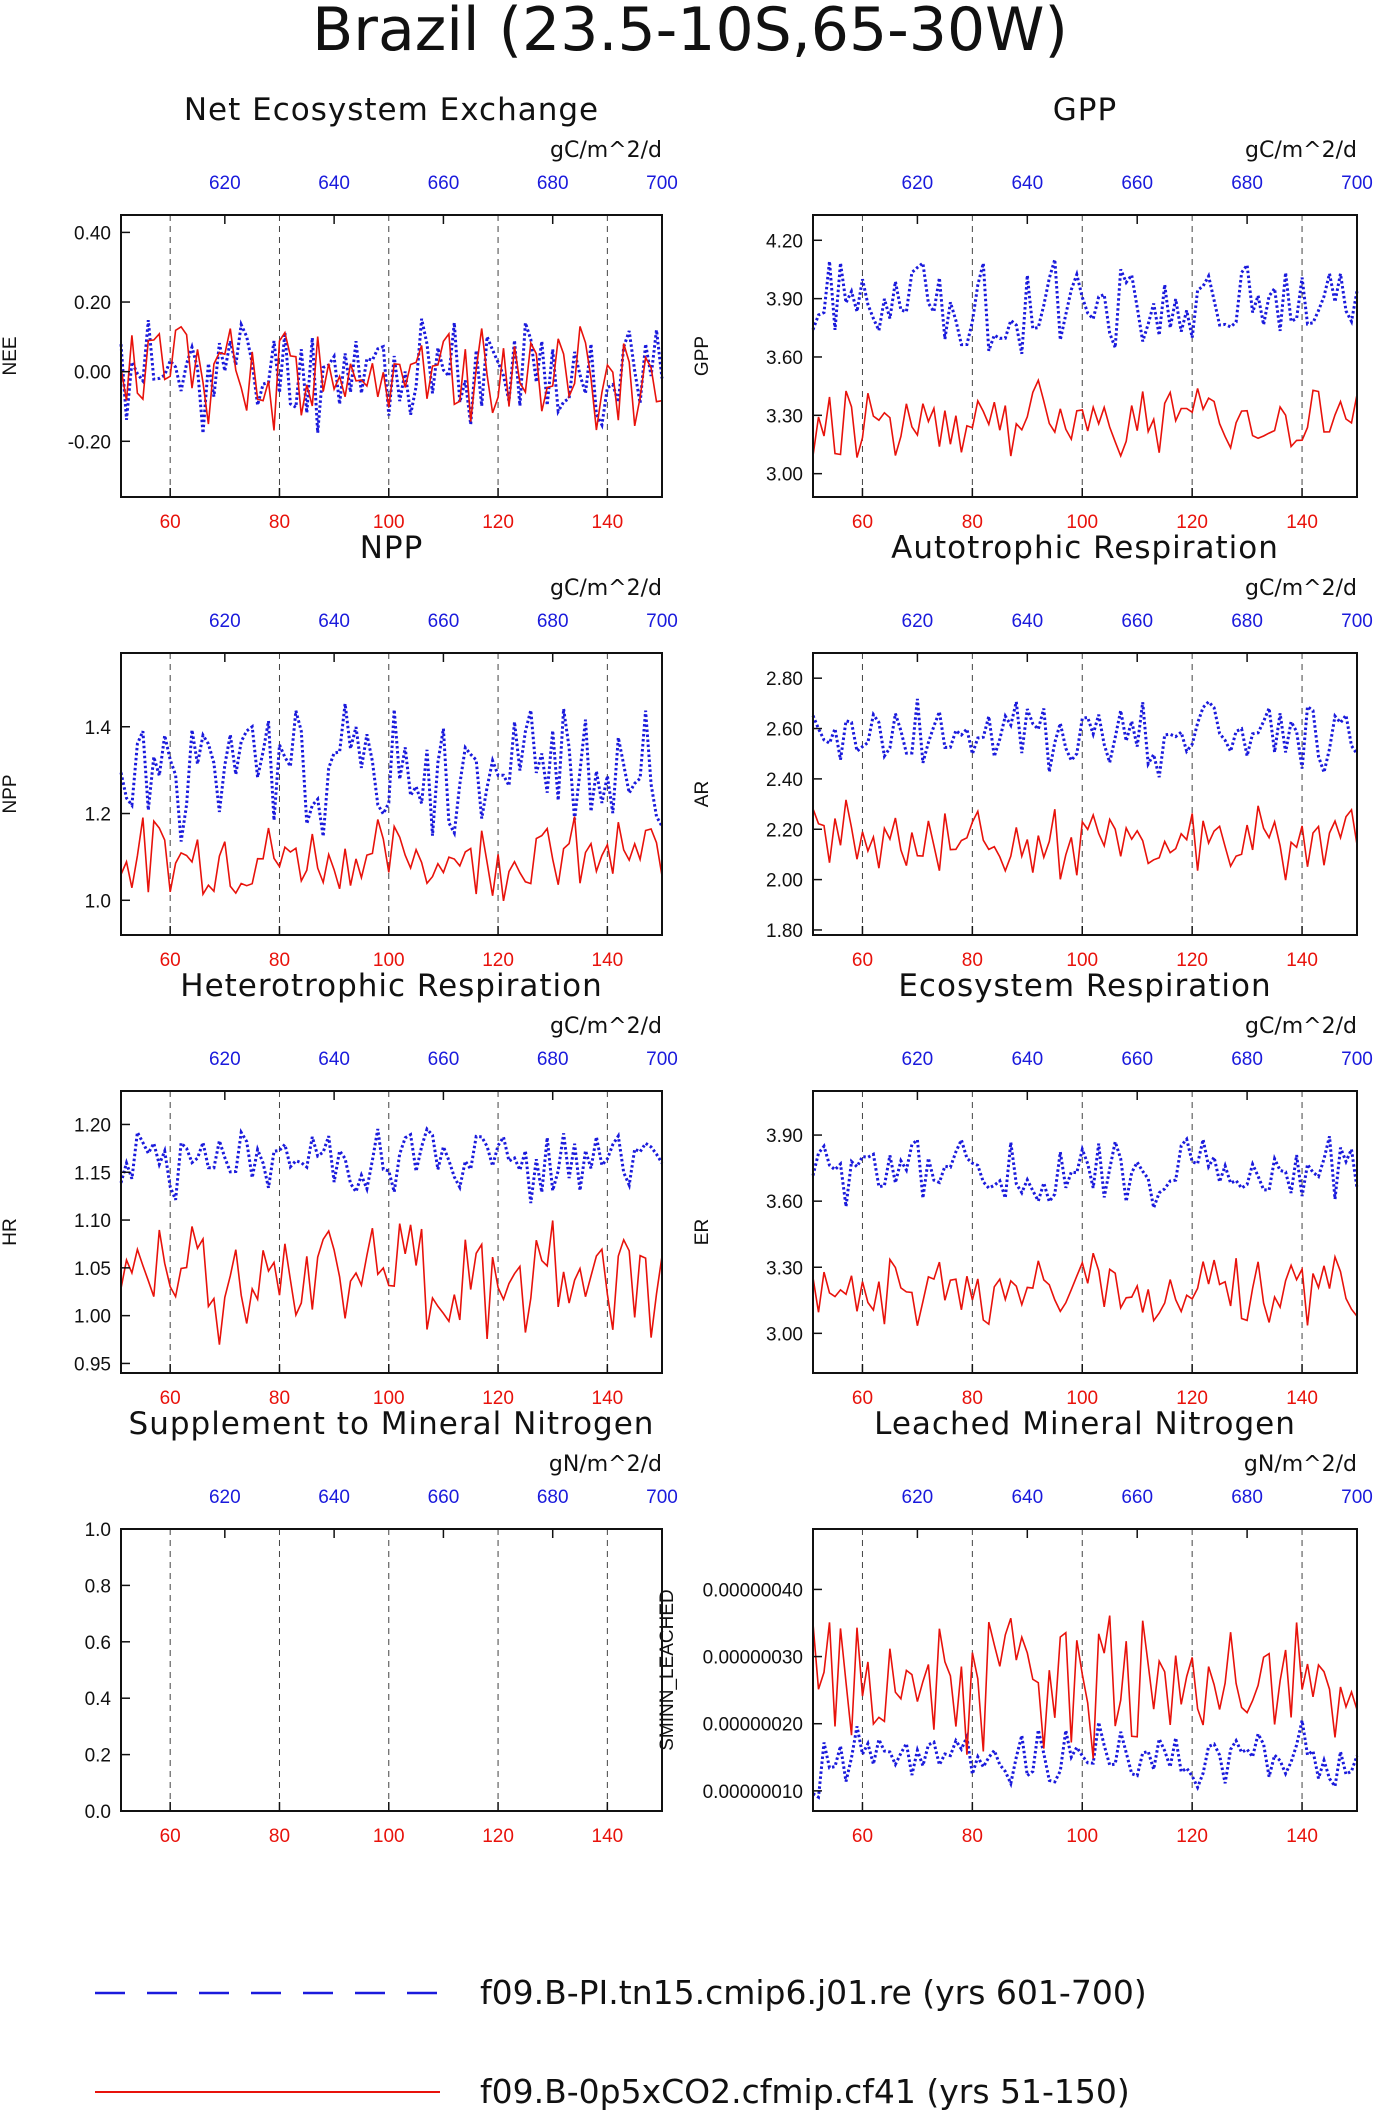 The height and width of the screenshot is (2120, 1380). Describe the element at coordinates (1084, 986) in the screenshot. I see `panel-title: Ecosystem Respiration` at that location.